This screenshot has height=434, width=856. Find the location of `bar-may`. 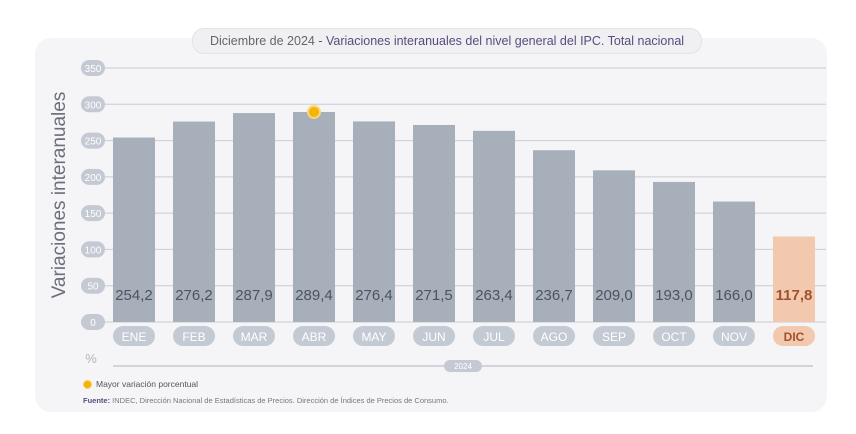

bar-may is located at coordinates (374, 222).